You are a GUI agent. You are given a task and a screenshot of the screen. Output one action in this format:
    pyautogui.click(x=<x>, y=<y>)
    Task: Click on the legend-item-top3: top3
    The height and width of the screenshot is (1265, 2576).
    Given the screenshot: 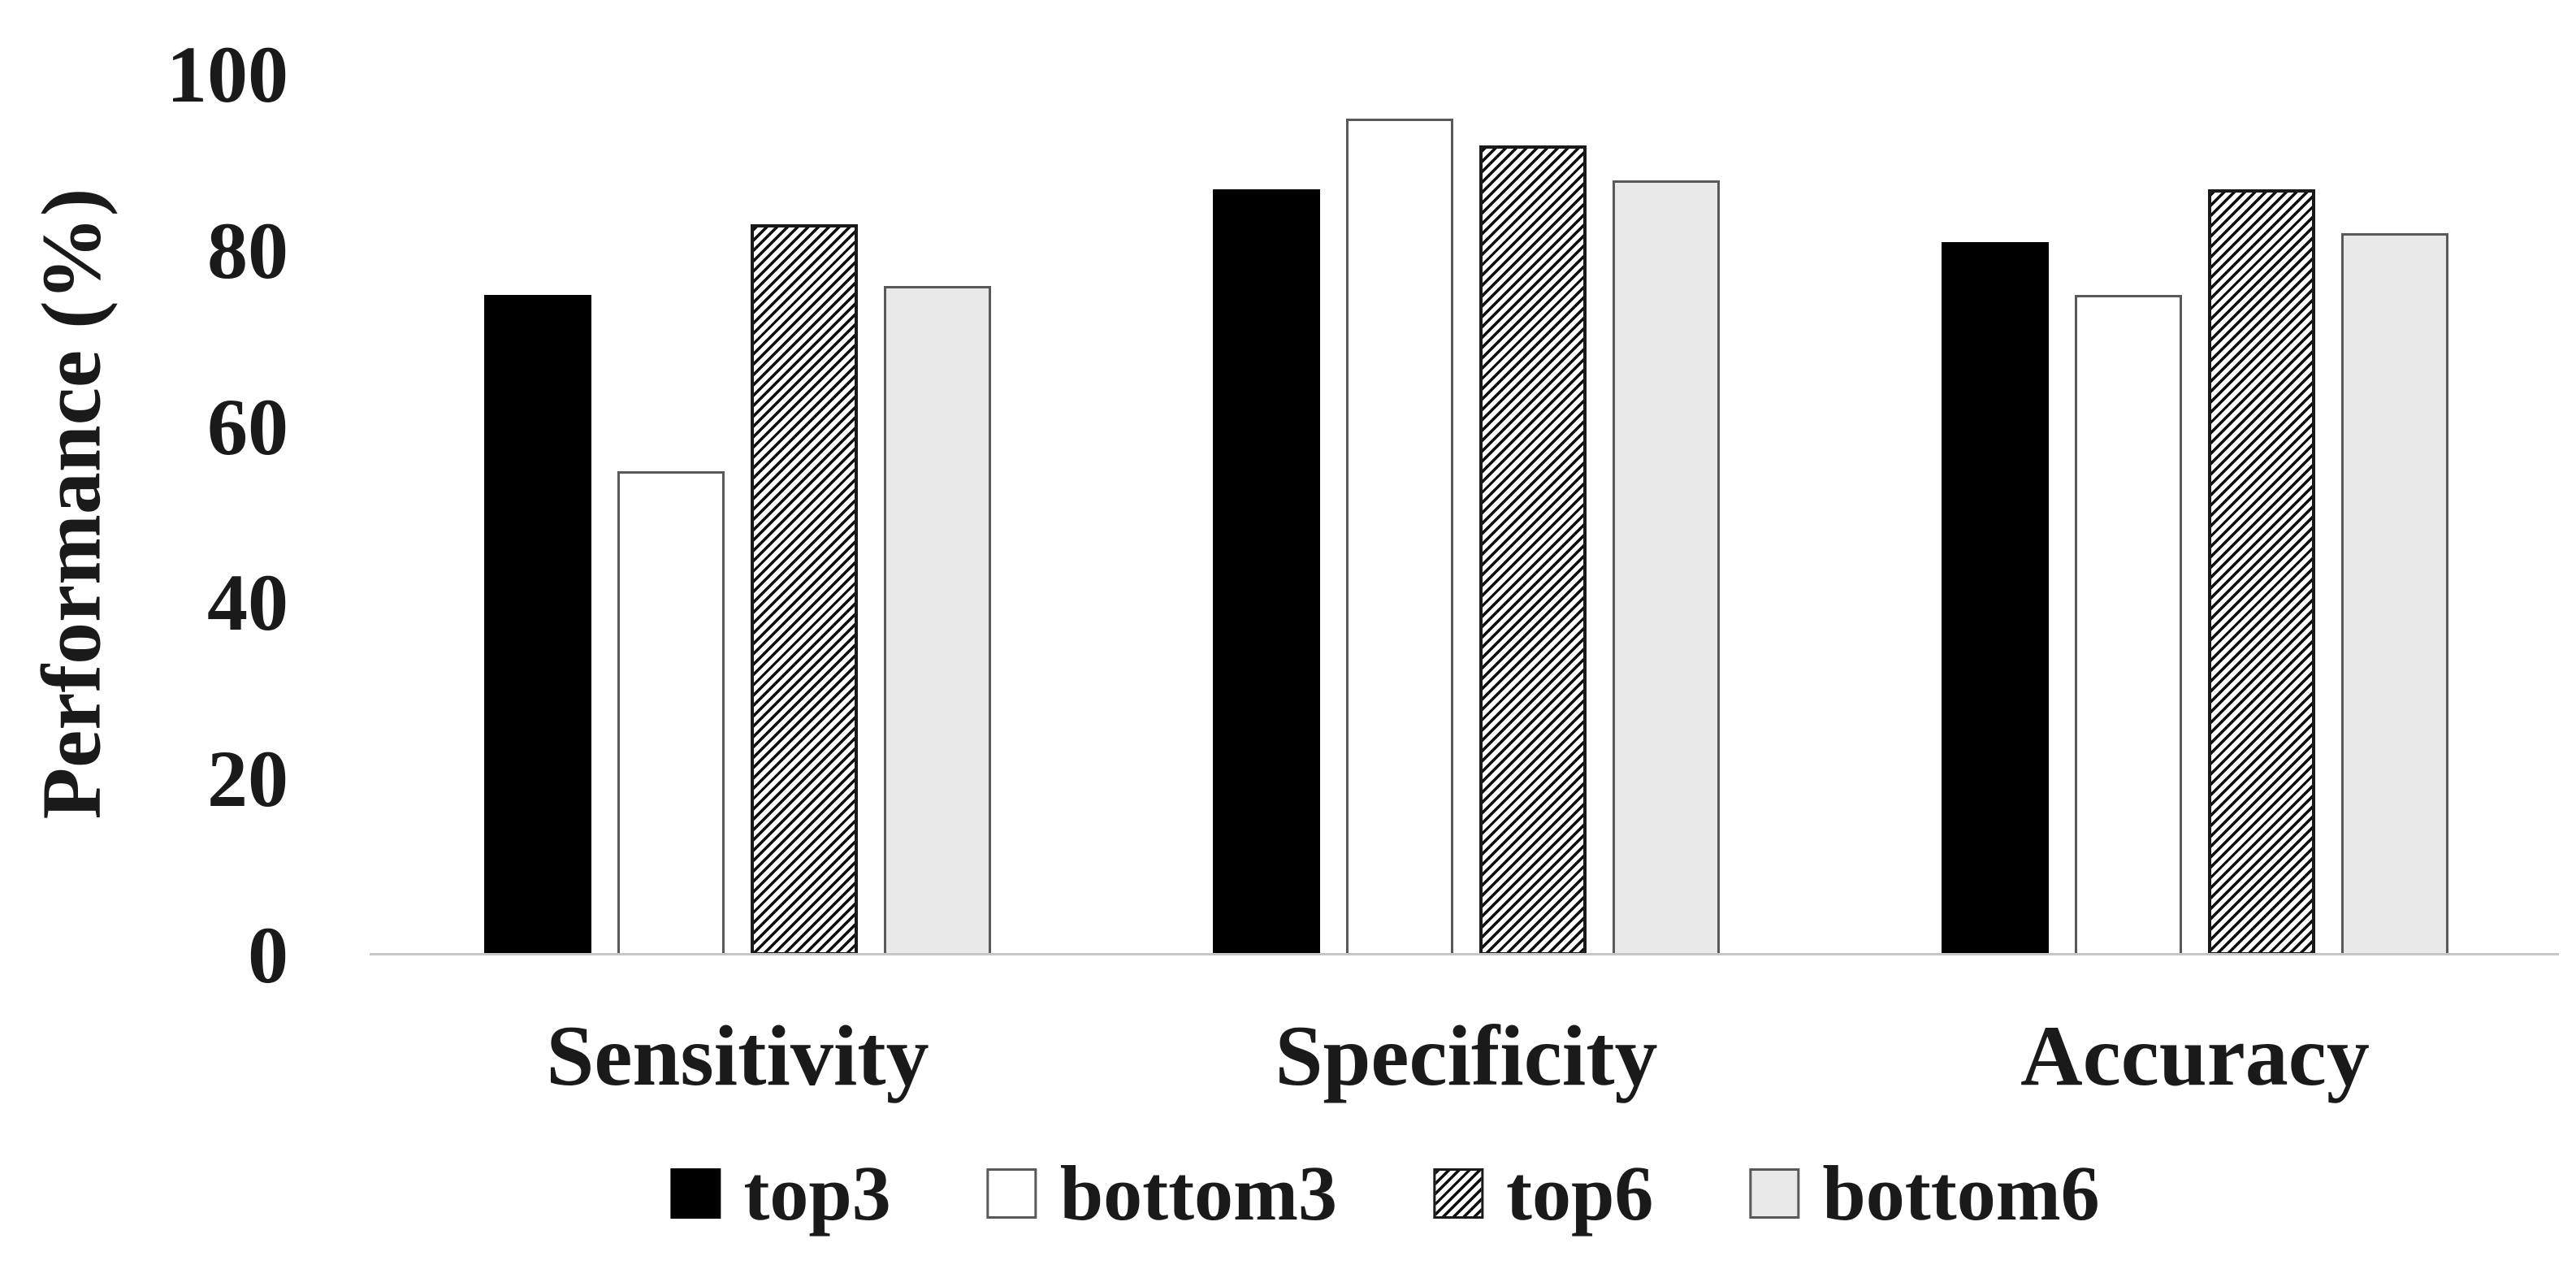 What is the action you would take?
    pyautogui.click(x=780, y=1193)
    